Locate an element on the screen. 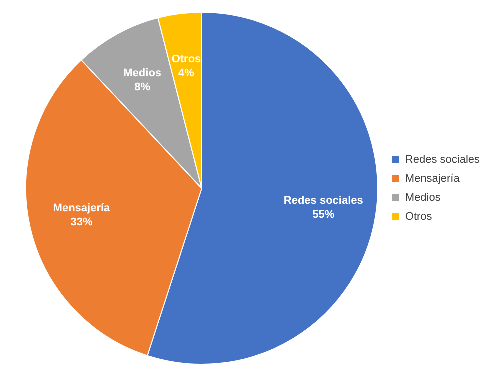 Image resolution: width=500 pixels, height=377 pixels. data-label: 4% is located at coordinates (186, 73).